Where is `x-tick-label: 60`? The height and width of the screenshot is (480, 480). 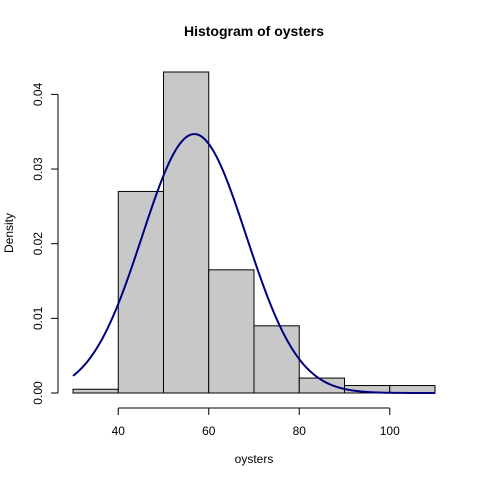
x-tick-label: 60 is located at coordinates (209, 431).